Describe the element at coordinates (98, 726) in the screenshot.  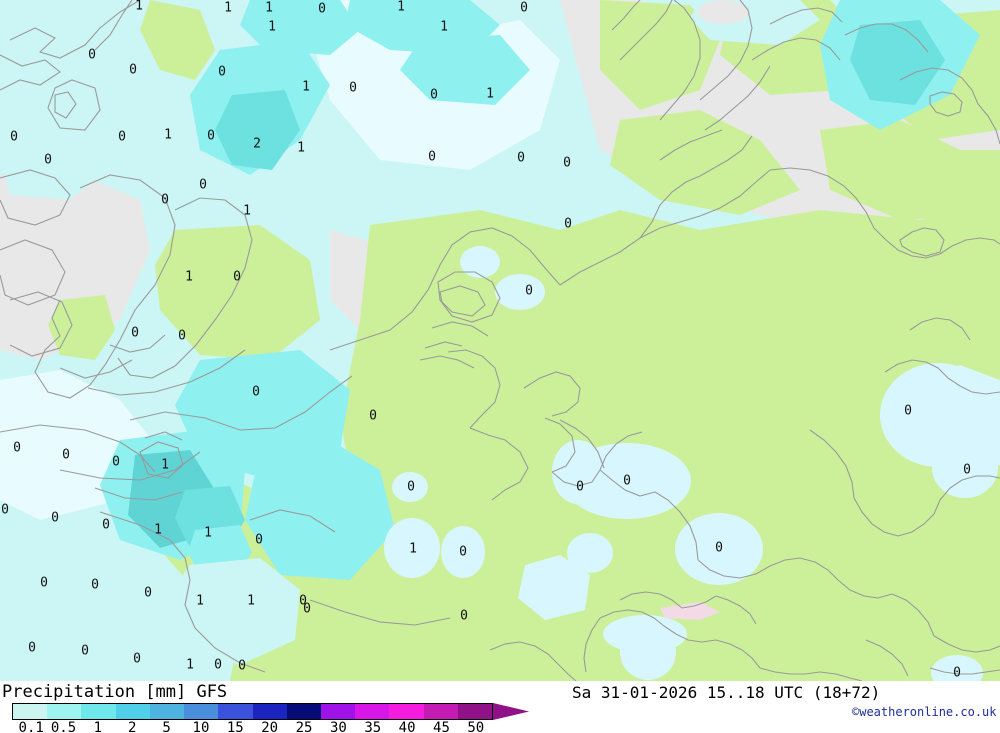
I see `colorbar-tick-1: 1` at that location.